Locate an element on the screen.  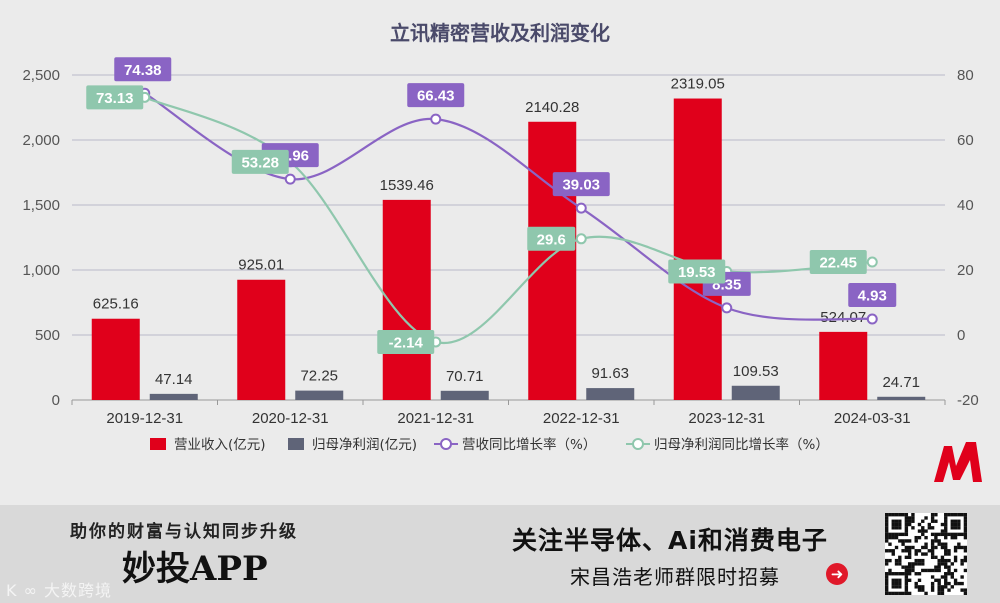
line-value-label: 39.03 is located at coordinates (581, 185).